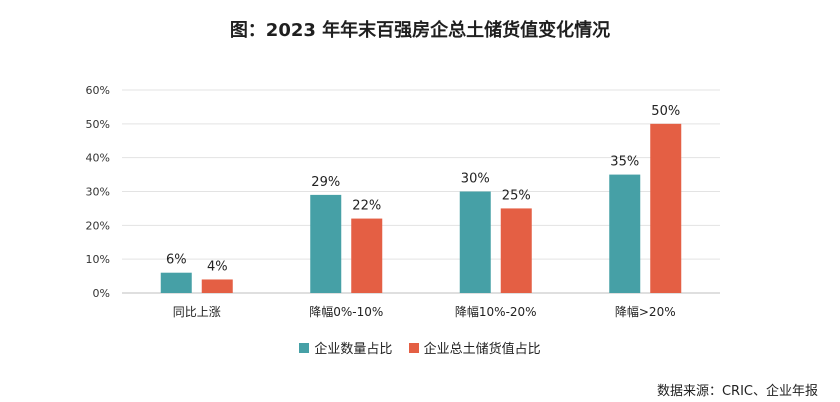 This screenshot has height=402, width=840. What do you see at coordinates (98, 124) in the screenshot?
I see `y-tick-label: 50%` at bounding box center [98, 124].